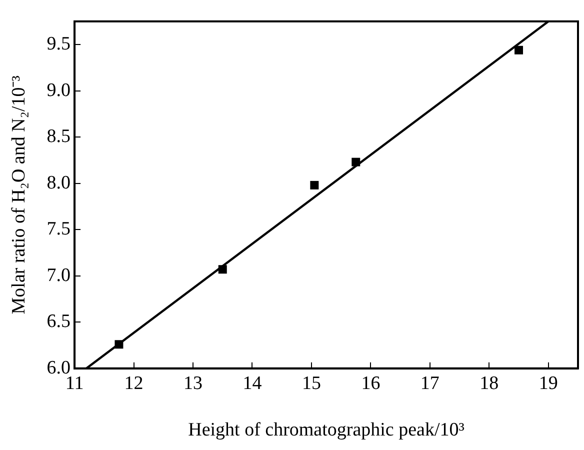 Image resolution: width=584 pixels, height=450 pixels. I want to click on y-tick-label: 9.0, so click(58, 90).